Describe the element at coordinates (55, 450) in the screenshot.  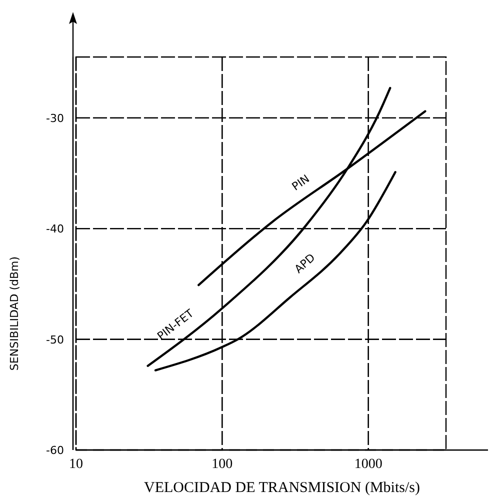
I see `y-tick-label: -60` at that location.